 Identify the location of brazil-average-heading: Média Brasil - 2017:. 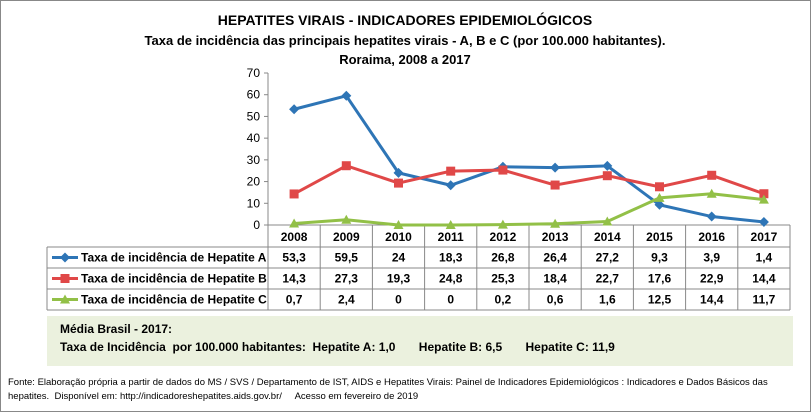
(116, 329).